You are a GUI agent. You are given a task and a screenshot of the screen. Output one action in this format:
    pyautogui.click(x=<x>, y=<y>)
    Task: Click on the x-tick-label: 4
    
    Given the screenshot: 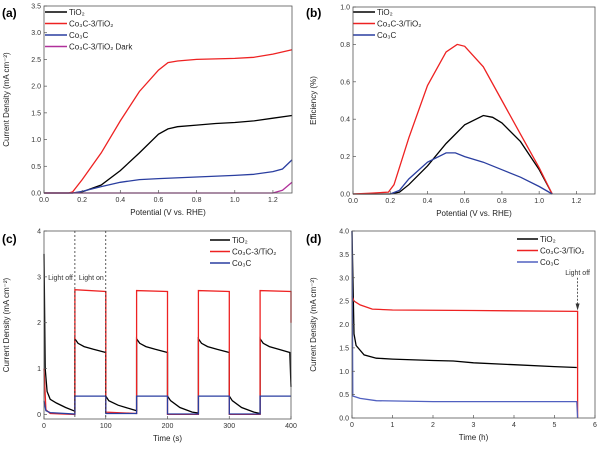 What is the action you would take?
    pyautogui.click(x=514, y=425)
    